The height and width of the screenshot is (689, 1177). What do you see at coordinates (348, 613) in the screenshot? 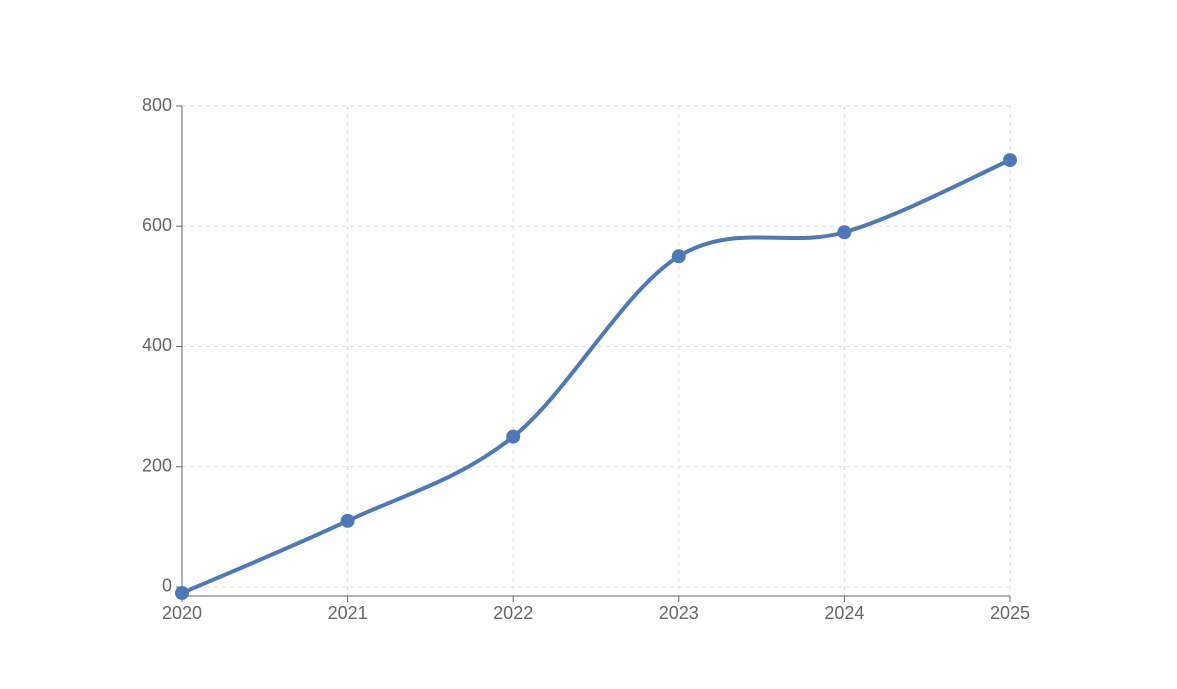
I see `x-tick-label: 2021` at bounding box center [348, 613].